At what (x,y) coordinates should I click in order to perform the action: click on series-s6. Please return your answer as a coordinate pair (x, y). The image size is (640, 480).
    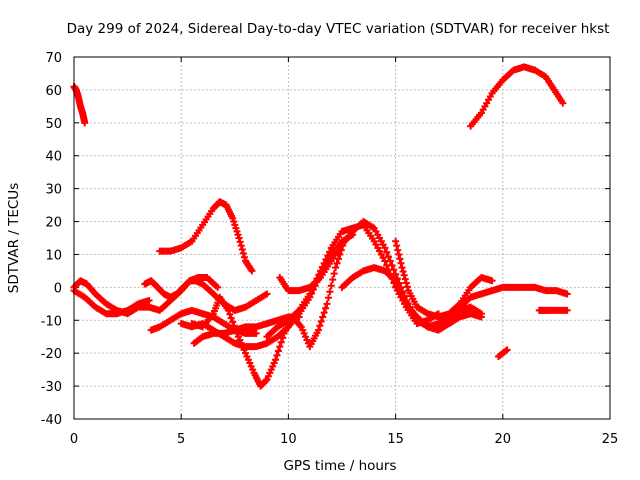
    Looking at the image, I should click on (206, 236).